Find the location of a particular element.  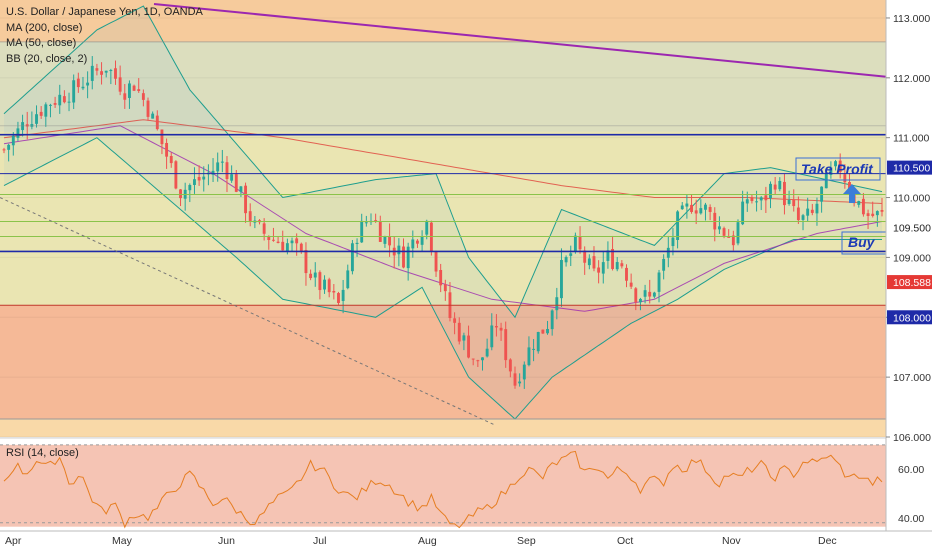

buy-label: Buy is located at coordinates (862, 242).